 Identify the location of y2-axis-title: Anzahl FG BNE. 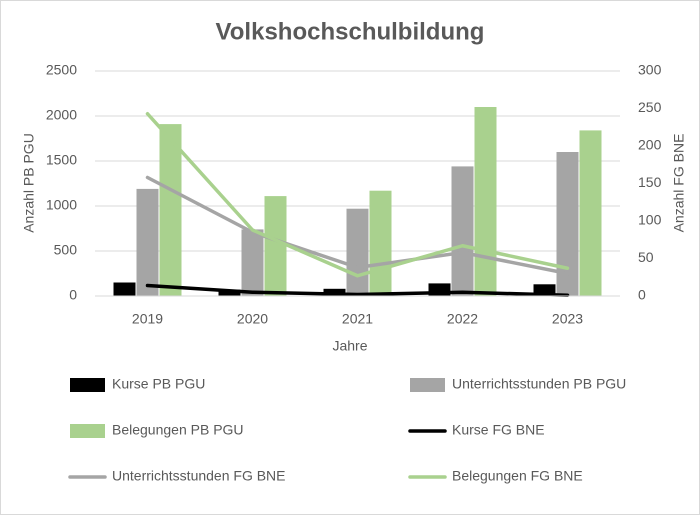
(679, 183).